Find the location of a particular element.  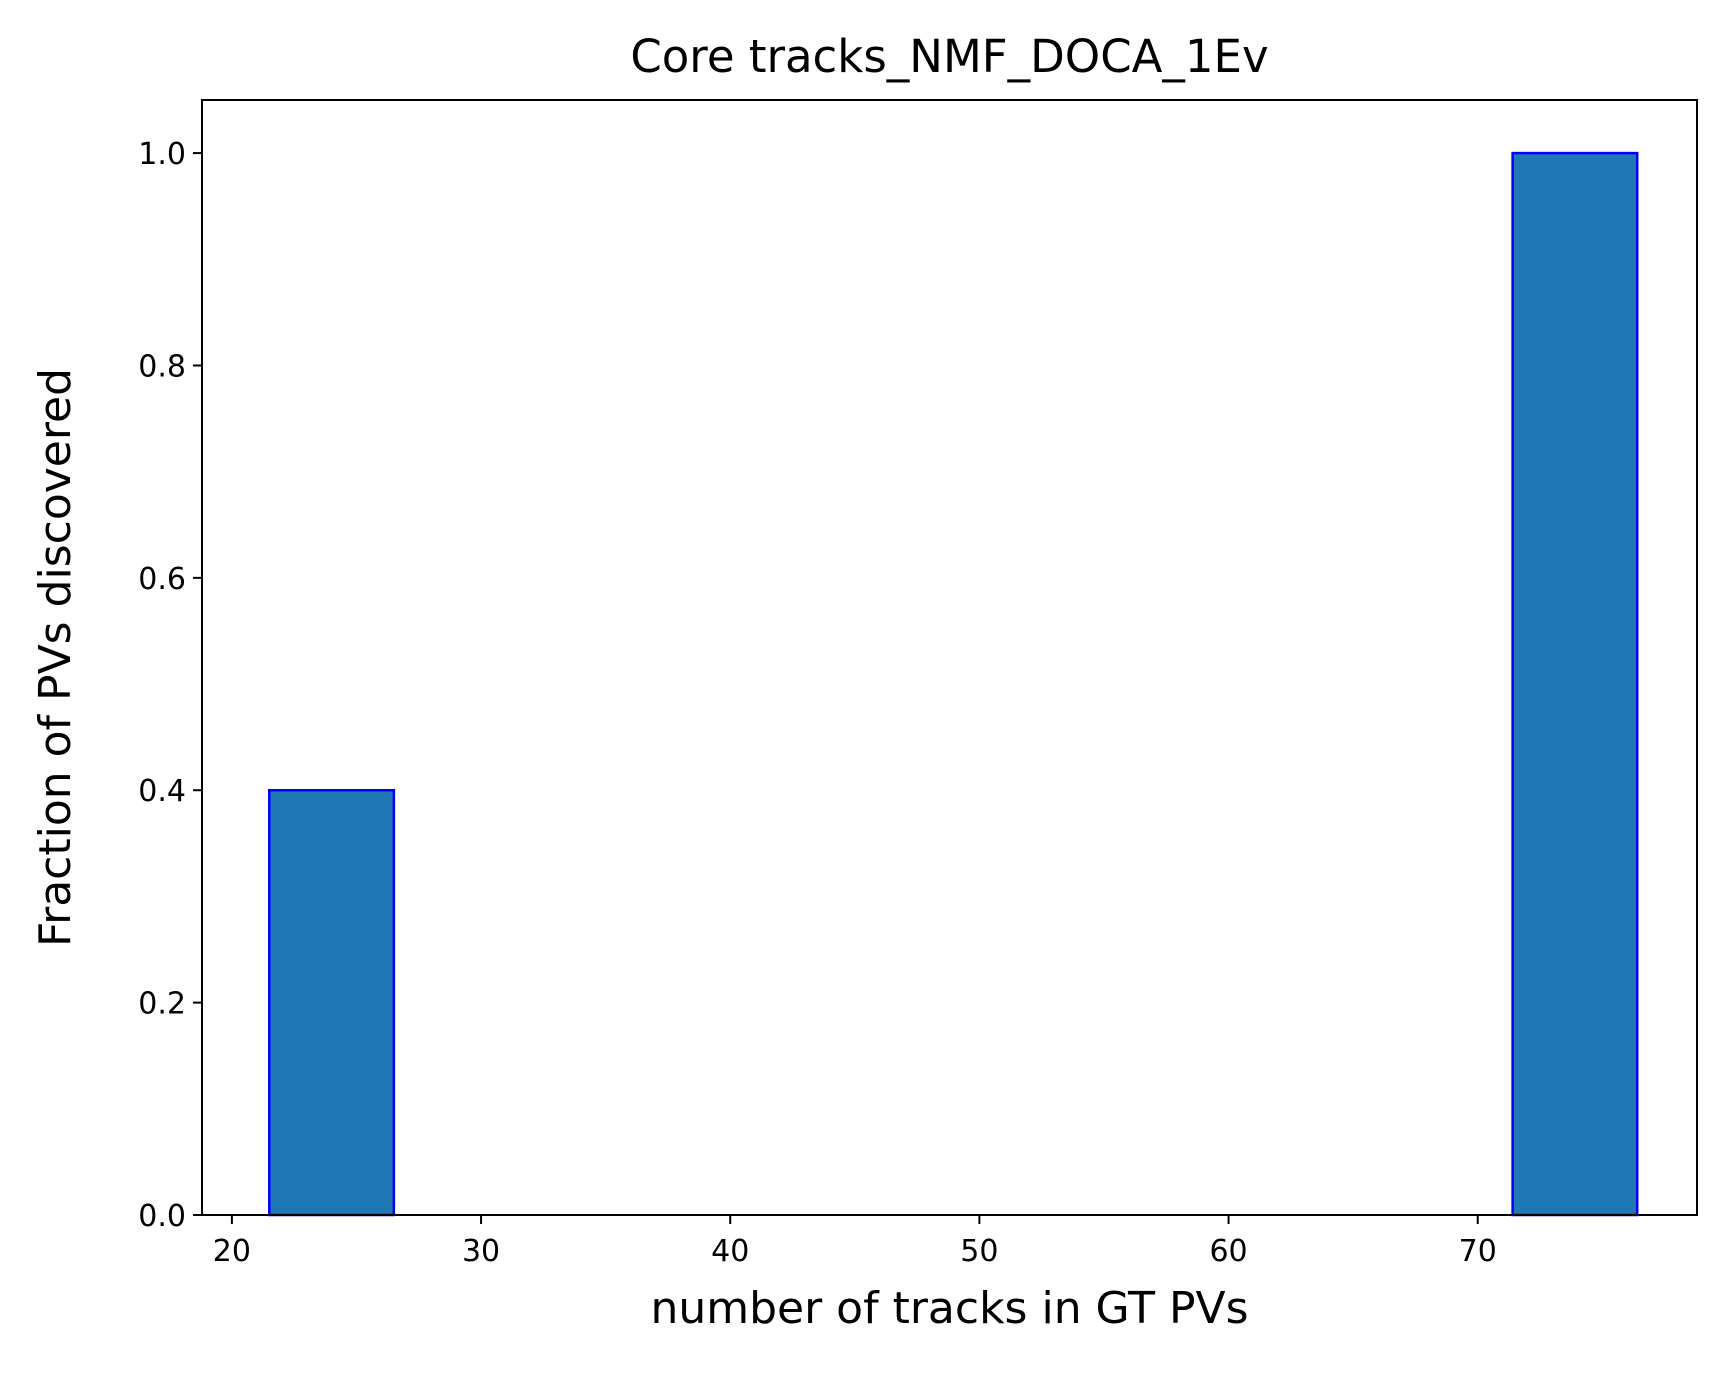

y-tick-label: 0.4 is located at coordinates (162, 791).